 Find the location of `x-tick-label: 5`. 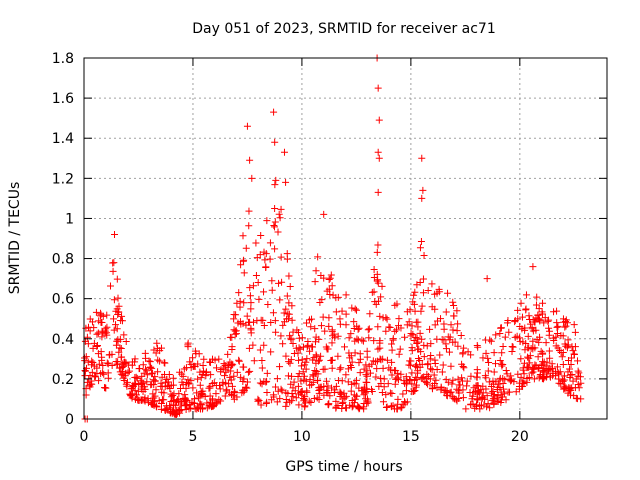

x-tick-label: 5 is located at coordinates (192, 437).